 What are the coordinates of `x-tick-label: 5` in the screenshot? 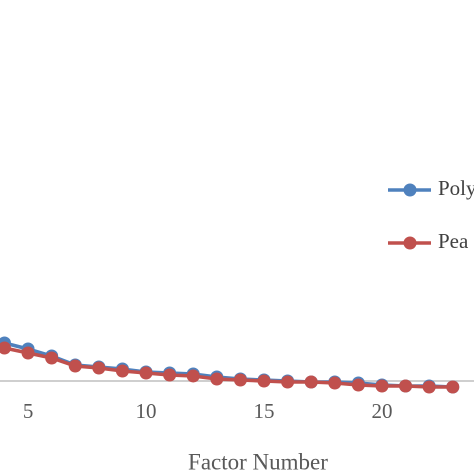 It's located at (28, 411).